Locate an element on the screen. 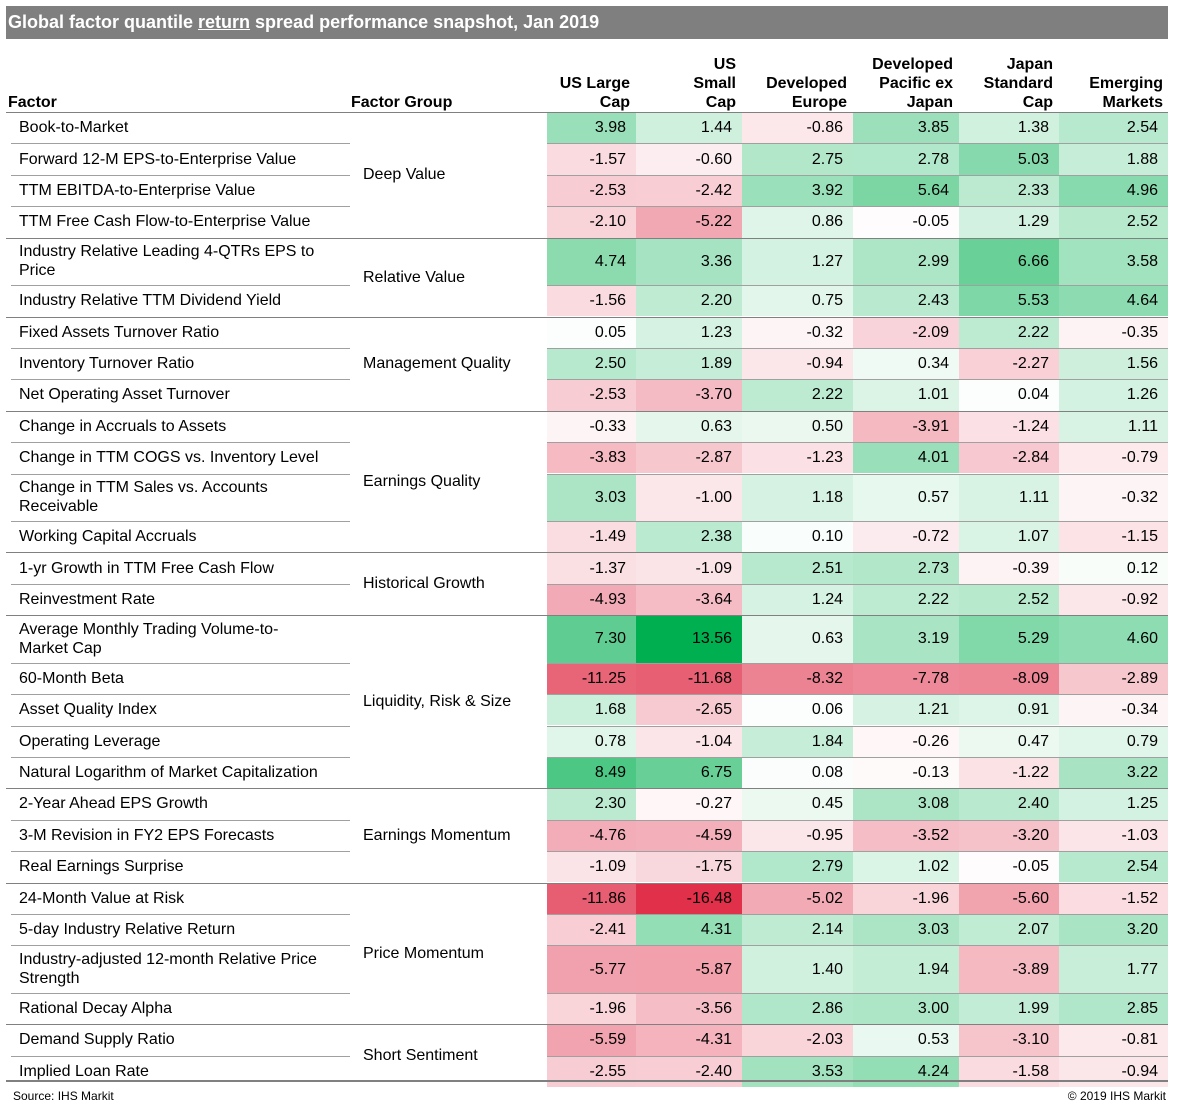 This screenshot has height=1115, width=1180. value-cell: 3.20 is located at coordinates (1113, 930).